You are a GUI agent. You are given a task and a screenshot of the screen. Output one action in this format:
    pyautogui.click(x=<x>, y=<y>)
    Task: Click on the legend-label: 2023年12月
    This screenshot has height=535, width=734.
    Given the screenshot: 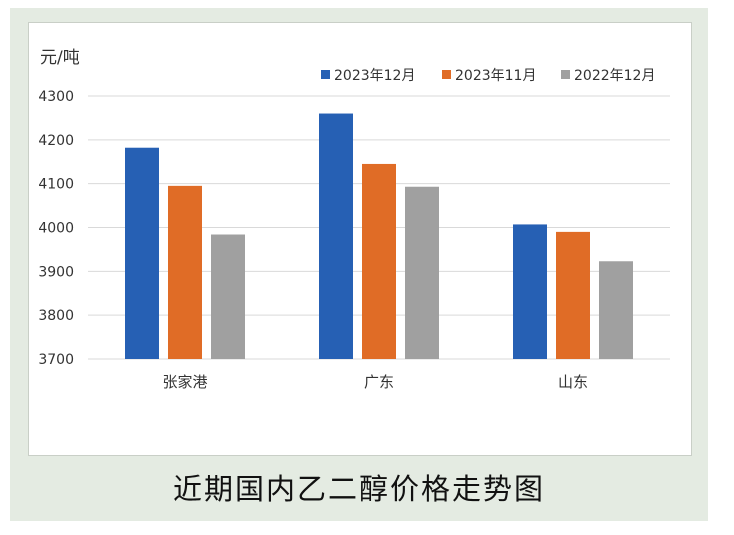 What is the action you would take?
    pyautogui.click(x=374, y=76)
    